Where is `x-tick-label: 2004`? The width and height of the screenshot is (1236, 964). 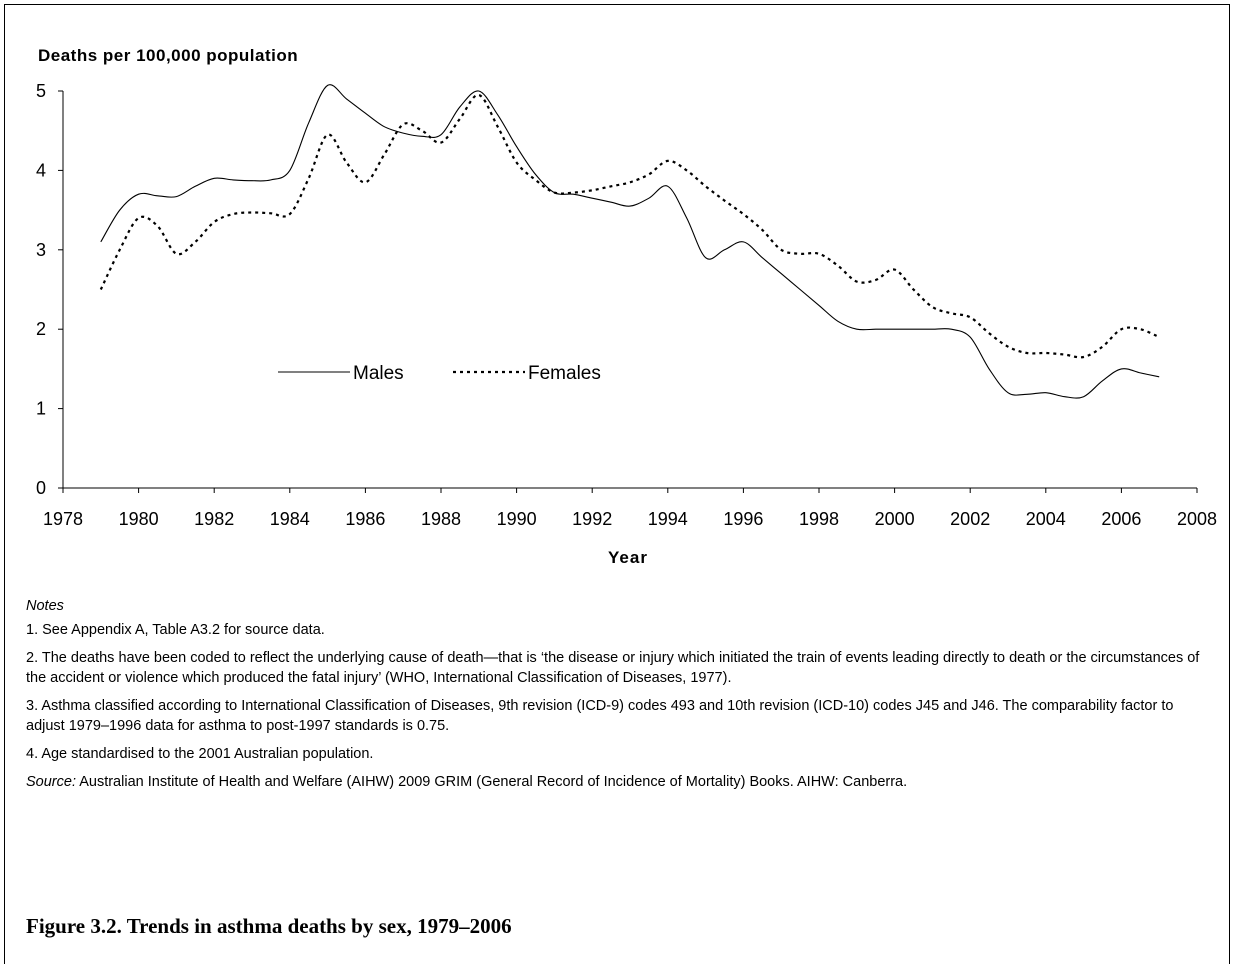
x-tick-label: 2004 is located at coordinates (1046, 519).